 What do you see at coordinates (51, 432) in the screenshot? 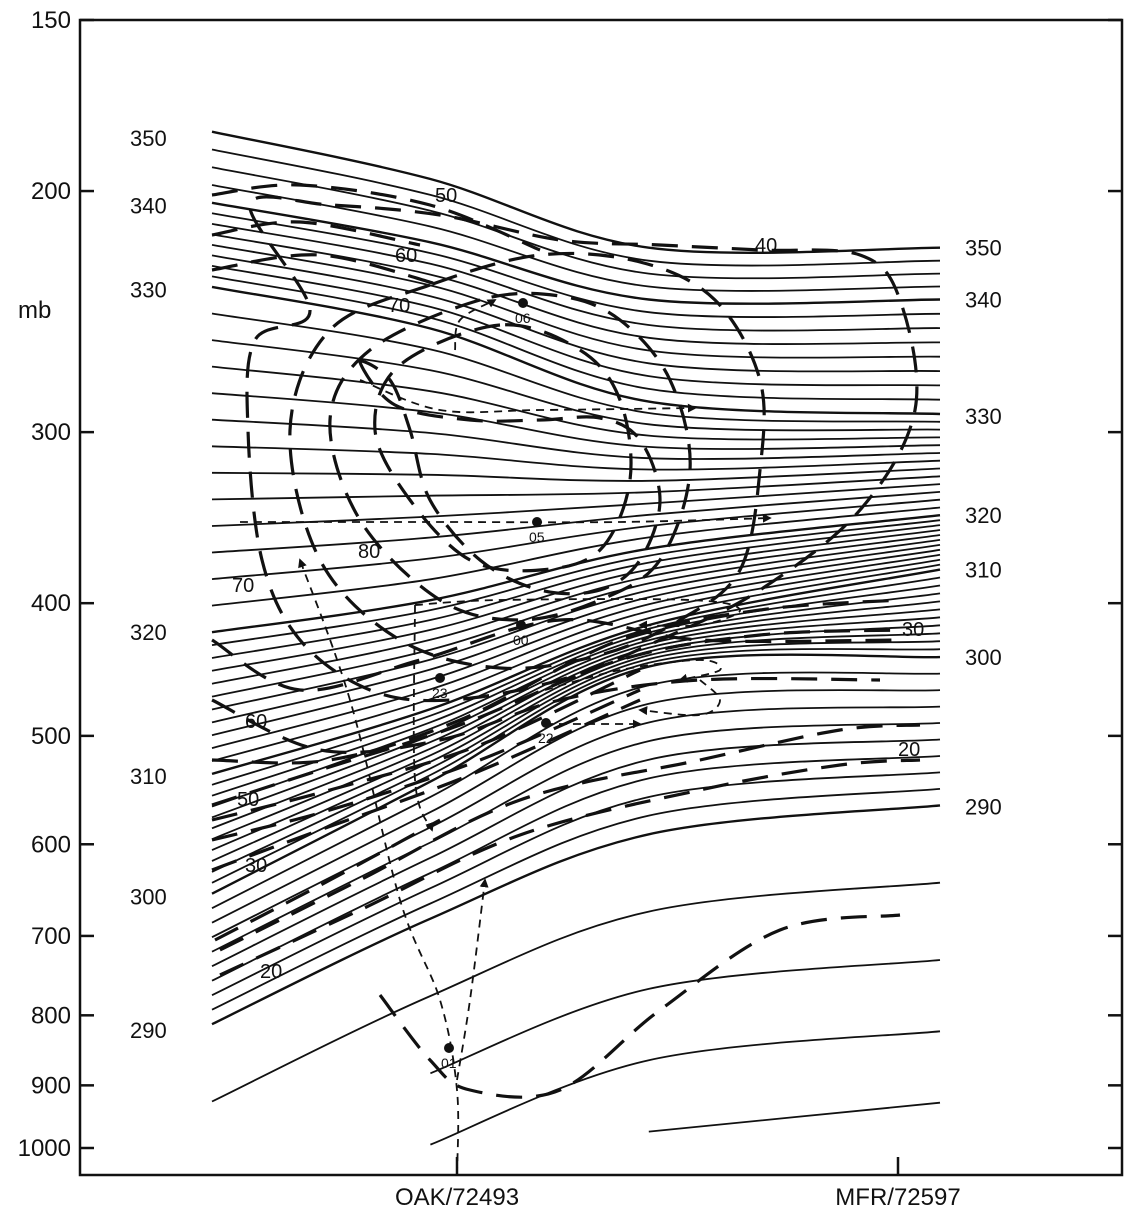
I see `y-tick-label-300: 300` at bounding box center [51, 432].